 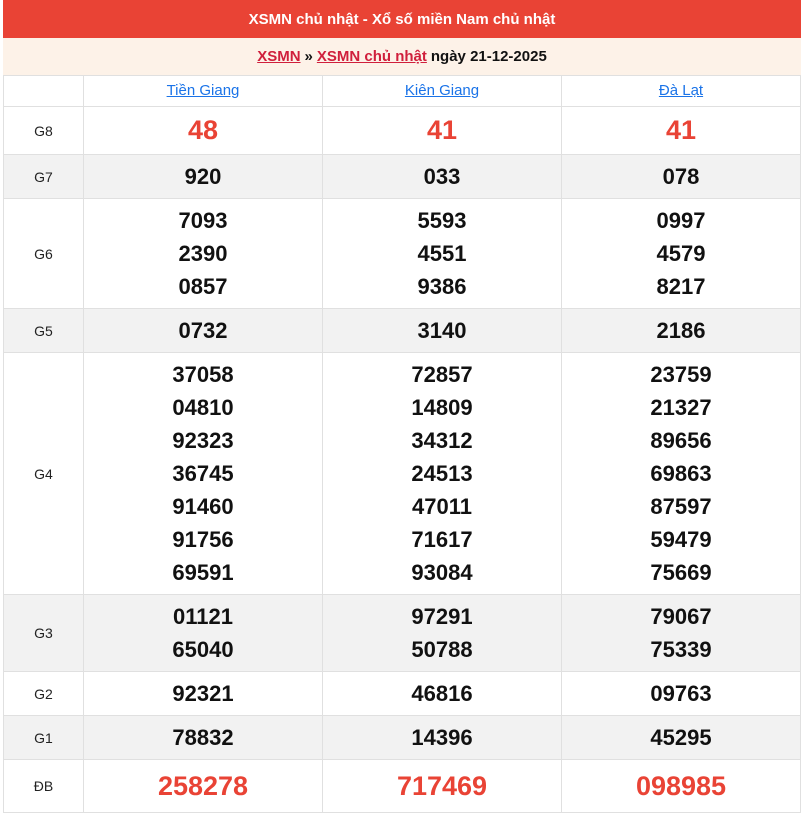 I want to click on prize-row-g5: G5 0732 3140 2186, so click(x=402, y=330).